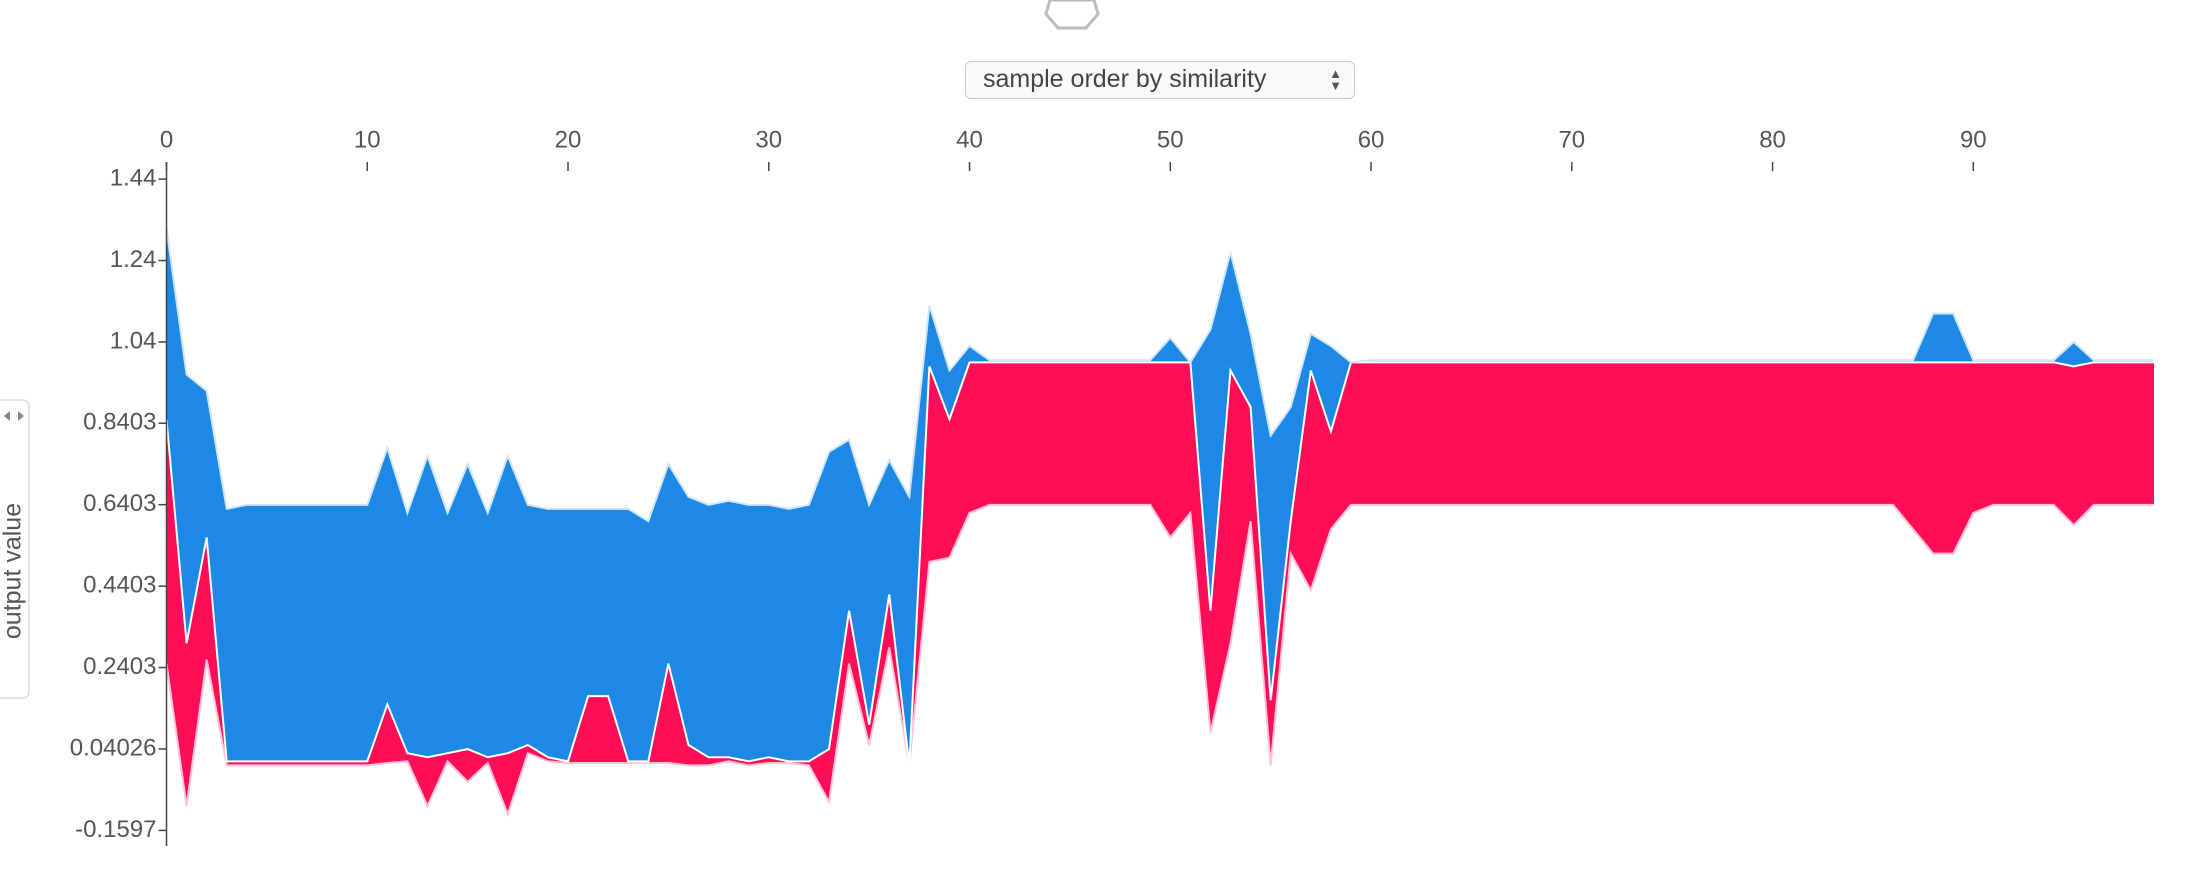 The image size is (2212, 894). I want to click on y-tick-label: -0.1597, so click(115, 829).